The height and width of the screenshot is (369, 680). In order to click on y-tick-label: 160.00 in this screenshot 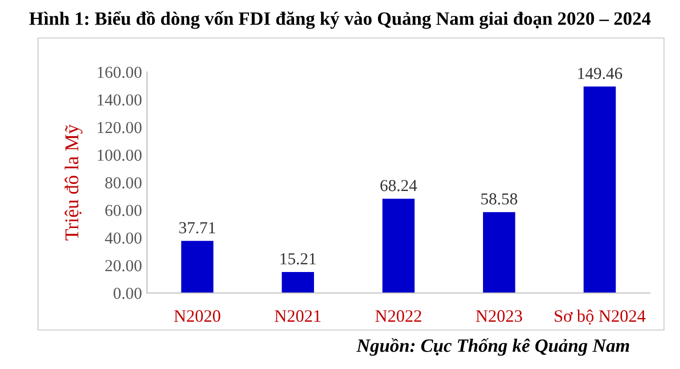, I will do `click(120, 72)`.